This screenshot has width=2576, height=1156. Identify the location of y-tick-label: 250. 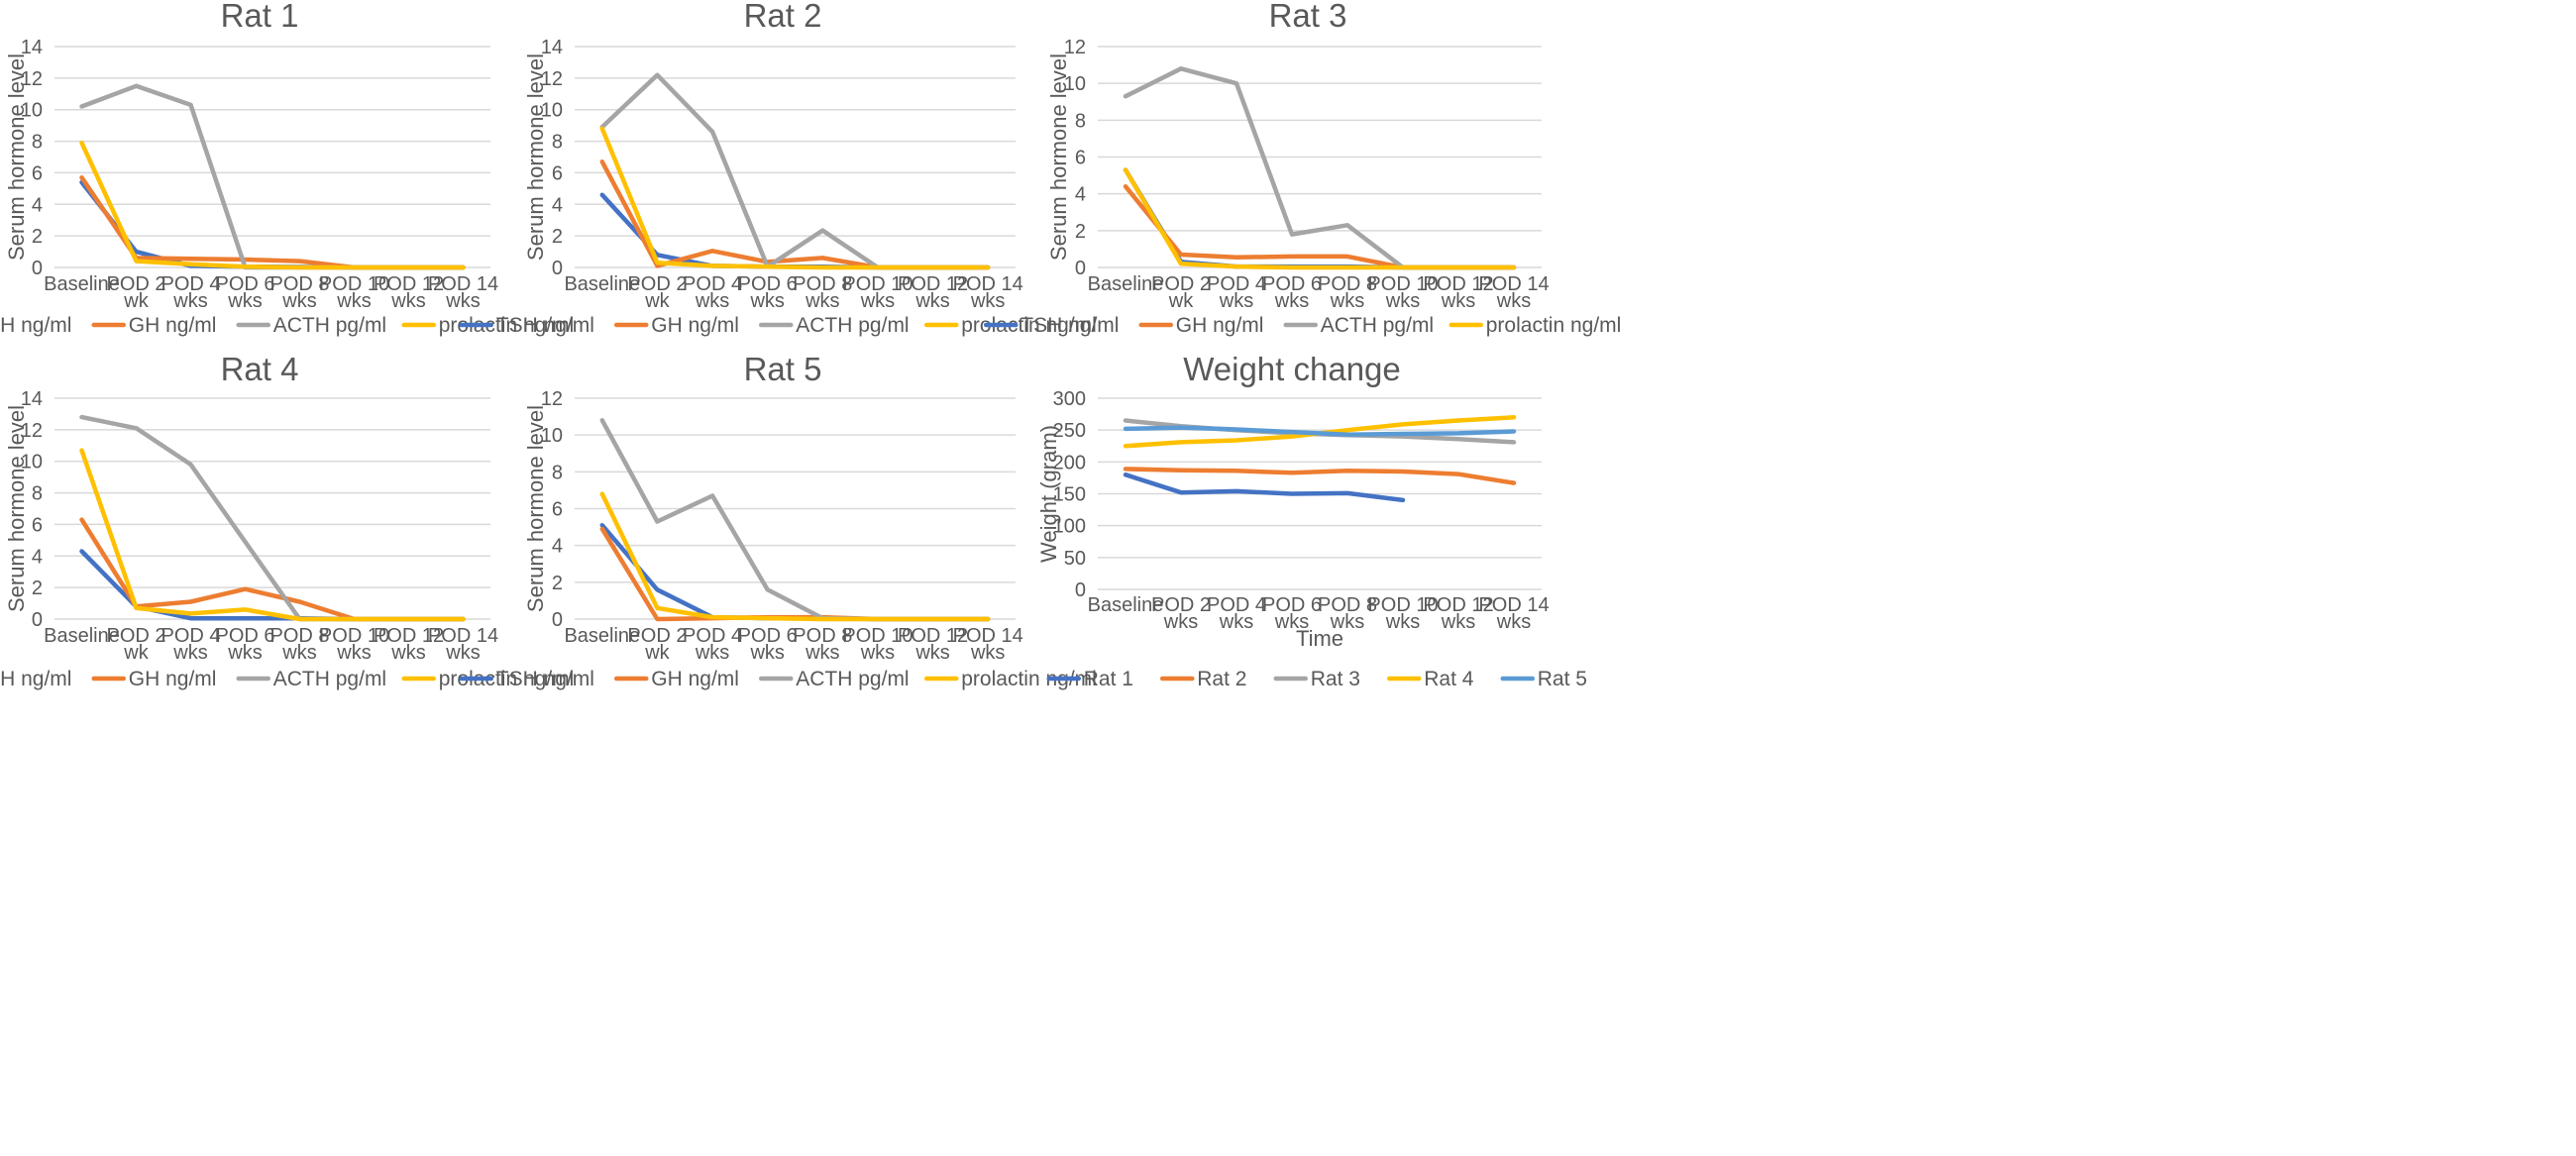
(1069, 431).